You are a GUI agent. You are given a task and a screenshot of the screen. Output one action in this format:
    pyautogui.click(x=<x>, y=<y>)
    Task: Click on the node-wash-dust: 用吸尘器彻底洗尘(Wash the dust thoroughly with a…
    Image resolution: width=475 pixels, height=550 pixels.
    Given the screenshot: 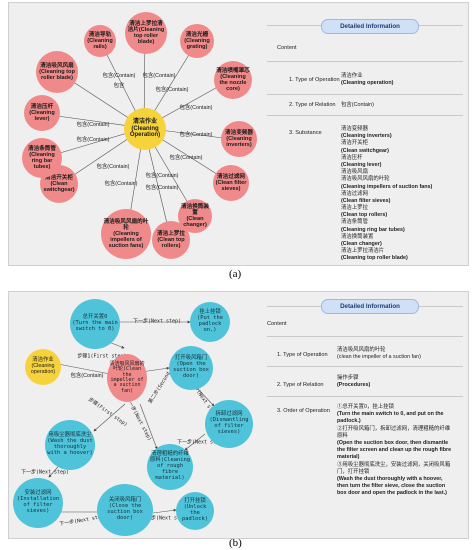 What is the action you would take?
    pyautogui.click(x=70, y=445)
    